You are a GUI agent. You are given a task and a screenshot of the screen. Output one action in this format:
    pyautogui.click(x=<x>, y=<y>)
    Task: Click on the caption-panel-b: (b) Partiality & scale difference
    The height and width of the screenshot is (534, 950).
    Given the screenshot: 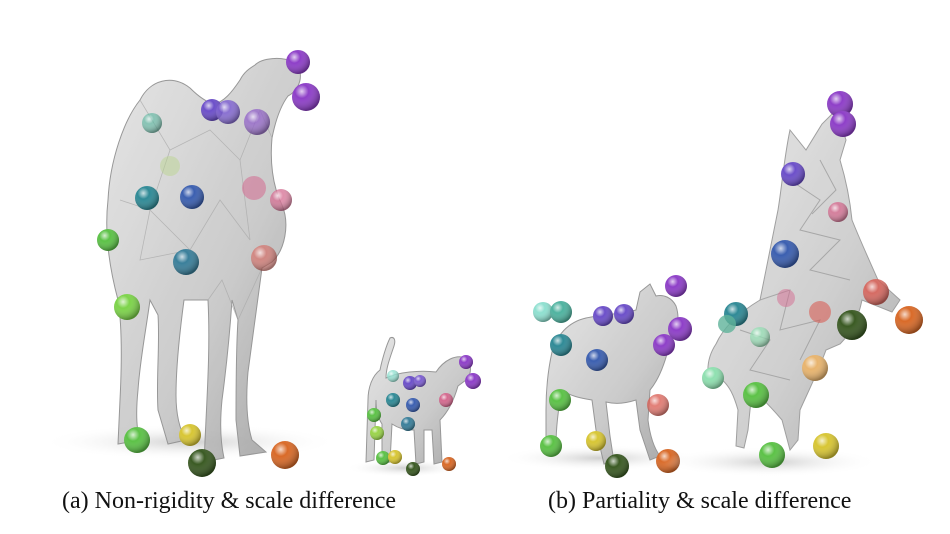 What is the action you would take?
    pyautogui.click(x=700, y=501)
    